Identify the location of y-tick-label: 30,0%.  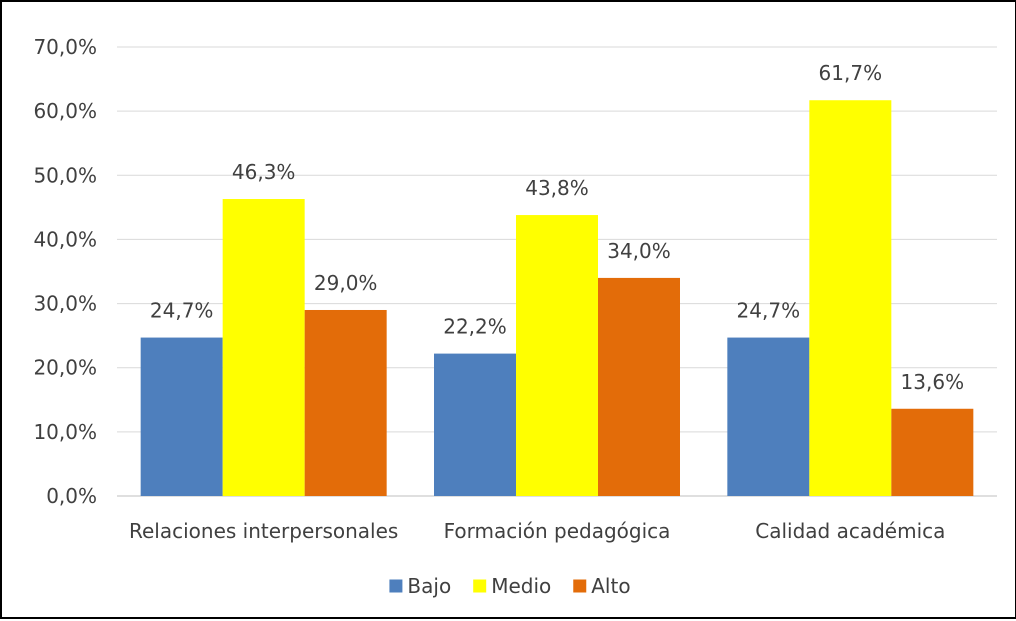
(65, 304).